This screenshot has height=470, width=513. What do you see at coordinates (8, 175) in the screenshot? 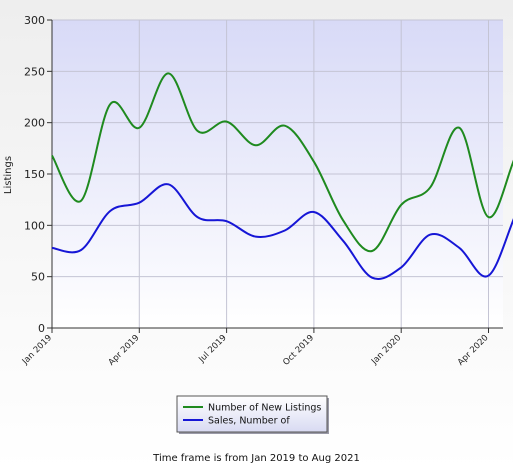
I see `y-axis-label: Listings` at bounding box center [8, 175].